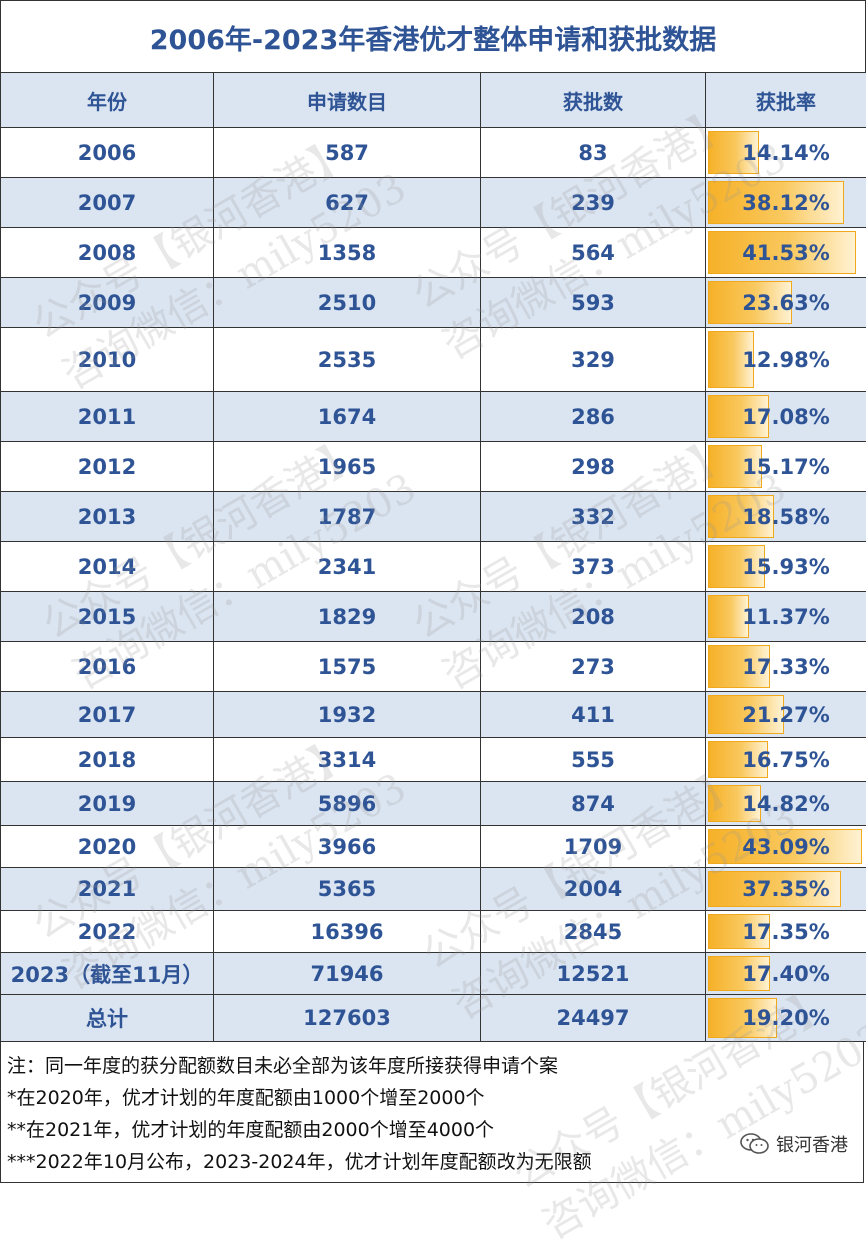 This screenshot has width=866, height=1250. What do you see at coordinates (435, 1162) in the screenshot?
I see `note-line: ***2022年10月公布，2023-2024年，优才计划年度配额改为无限额` at bounding box center [435, 1162].